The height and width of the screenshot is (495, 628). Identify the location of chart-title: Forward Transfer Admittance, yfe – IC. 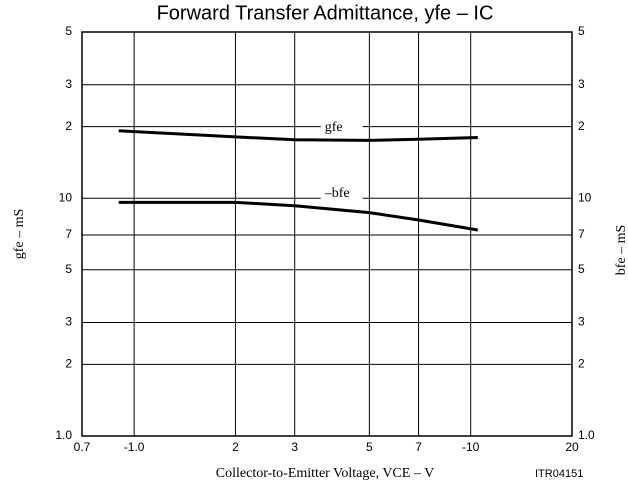
(325, 13).